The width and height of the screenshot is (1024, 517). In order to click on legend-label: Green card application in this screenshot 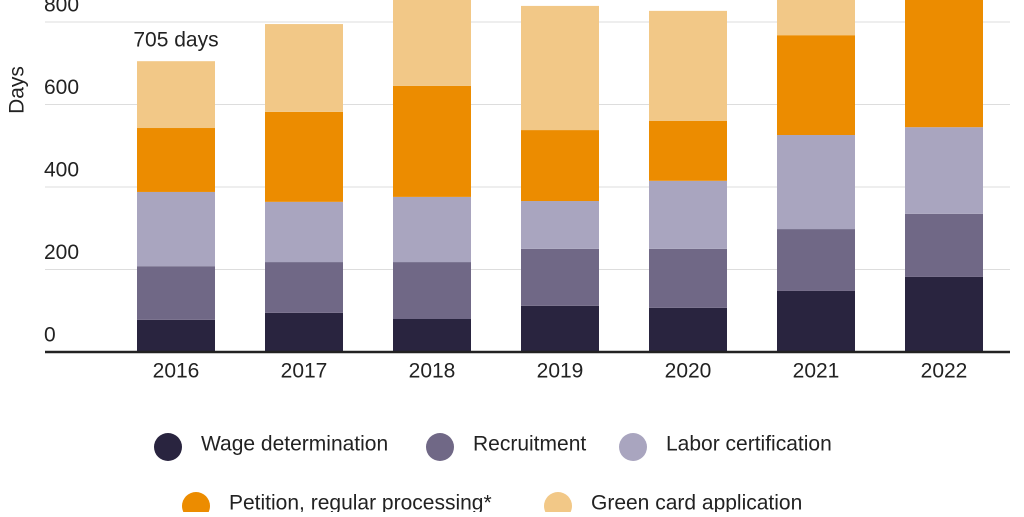, I will do `click(696, 502)`.